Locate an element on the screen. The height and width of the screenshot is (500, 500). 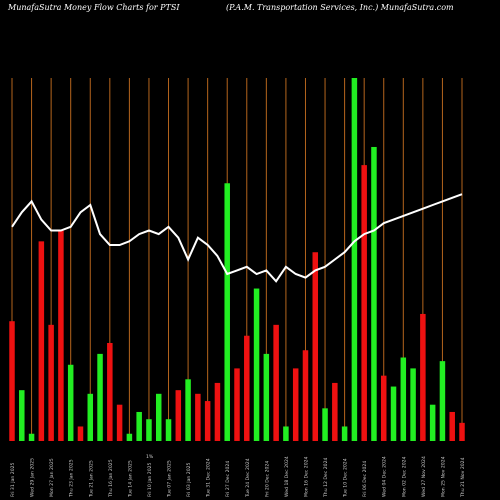
x-tick-label: Mon 25 Nov 2024 is located at coordinates (443, 476).